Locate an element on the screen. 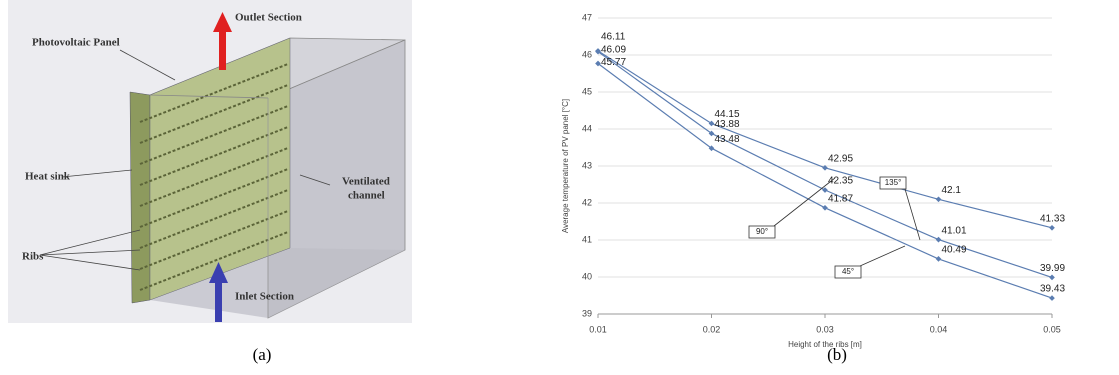  y-tick-label: 46 is located at coordinates (587, 54).